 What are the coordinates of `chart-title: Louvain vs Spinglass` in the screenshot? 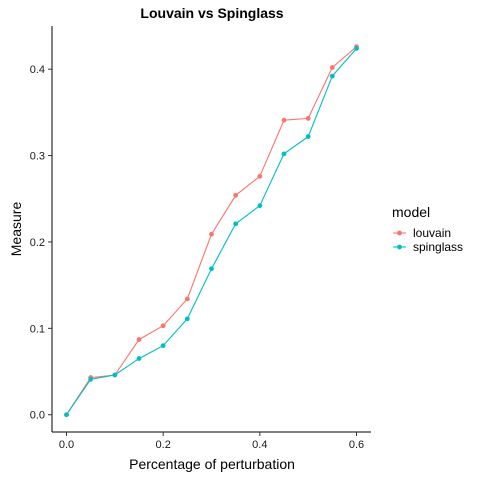 It's located at (211, 13).